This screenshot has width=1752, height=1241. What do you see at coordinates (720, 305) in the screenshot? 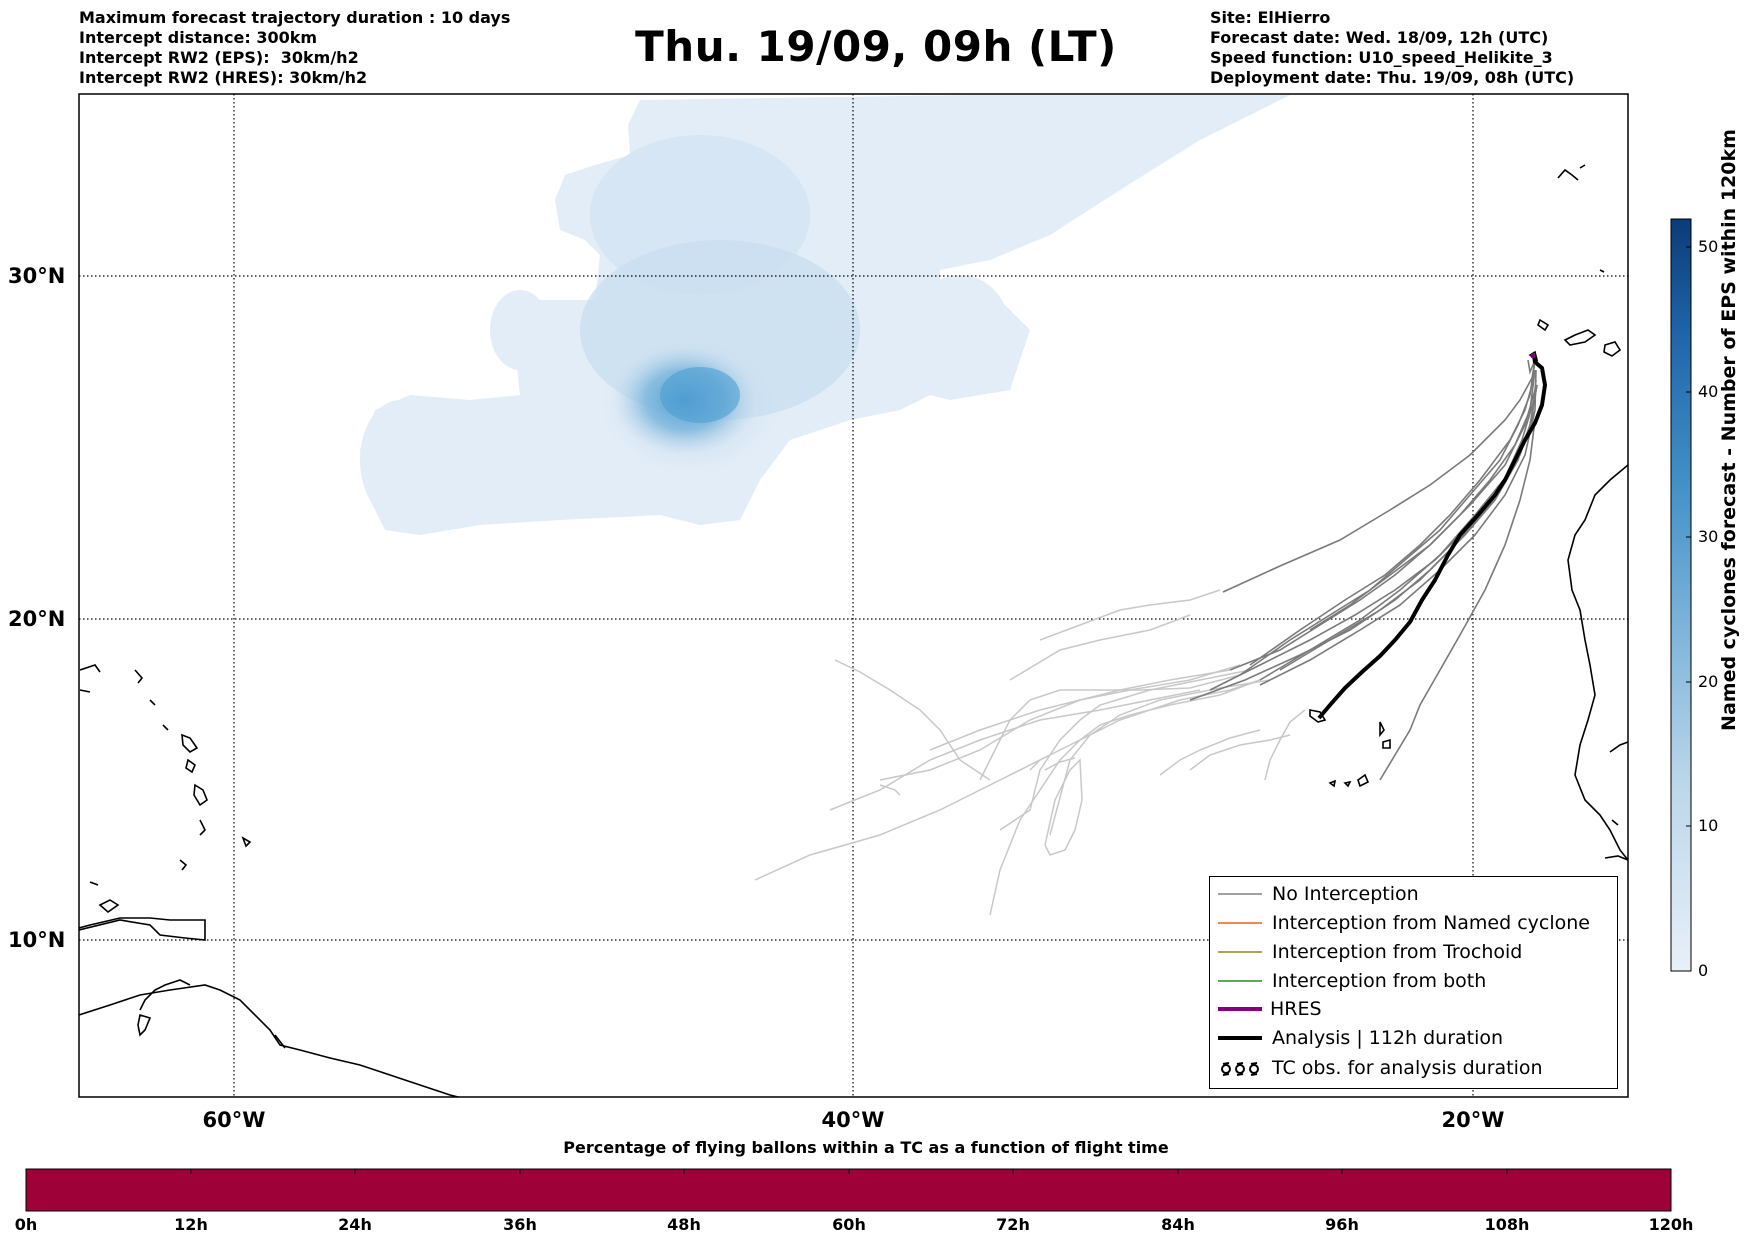
I see `cyclone-density-core` at bounding box center [720, 305].